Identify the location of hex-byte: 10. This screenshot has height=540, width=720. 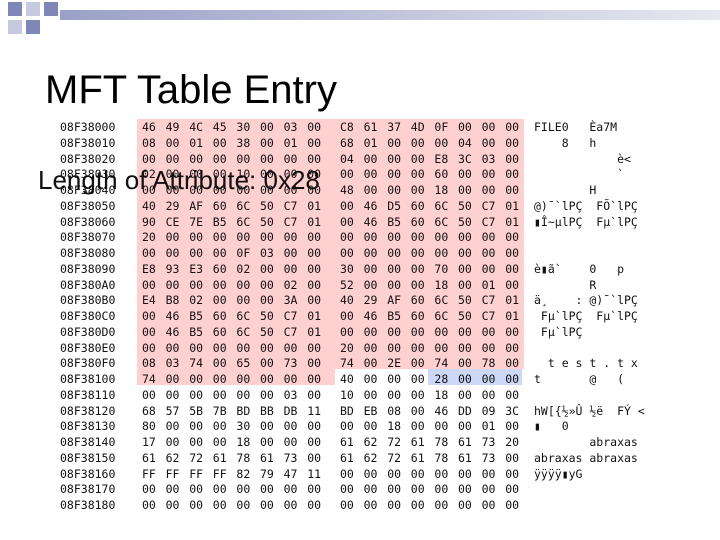
(347, 394).